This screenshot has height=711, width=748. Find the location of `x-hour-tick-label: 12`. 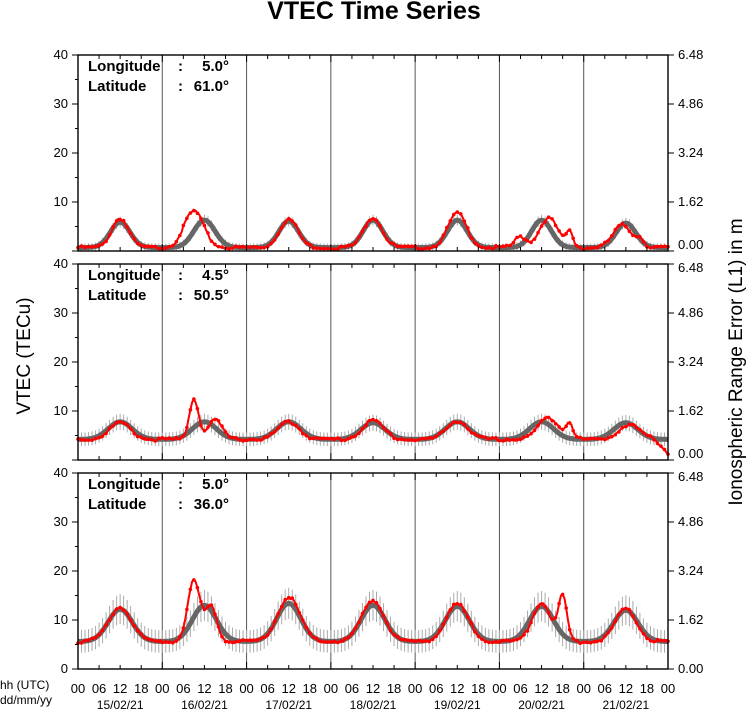

x-hour-tick-label: 12 is located at coordinates (120, 688).